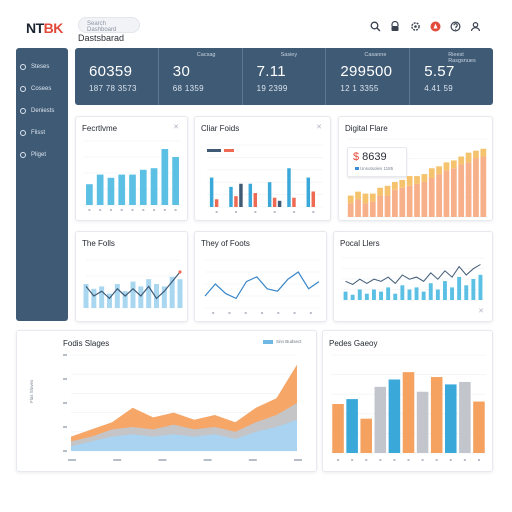 The width and height of the screenshot is (512, 512). Describe the element at coordinates (42, 133) in the screenshot. I see `sidebar-item-flisst: Flisst` at that location.